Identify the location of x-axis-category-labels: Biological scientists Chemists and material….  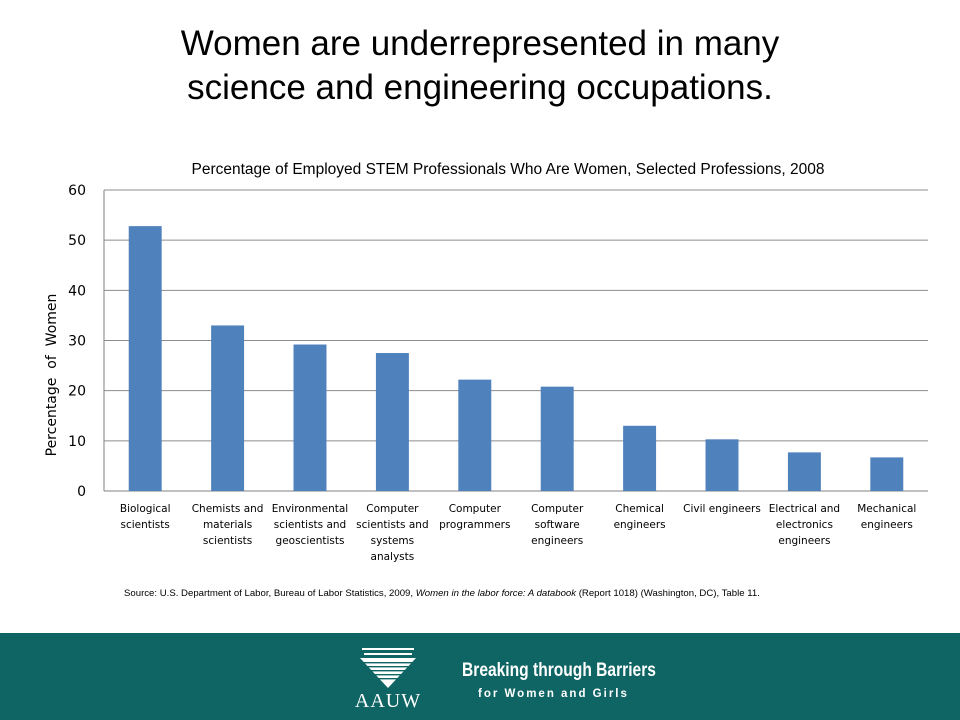
(518, 533).